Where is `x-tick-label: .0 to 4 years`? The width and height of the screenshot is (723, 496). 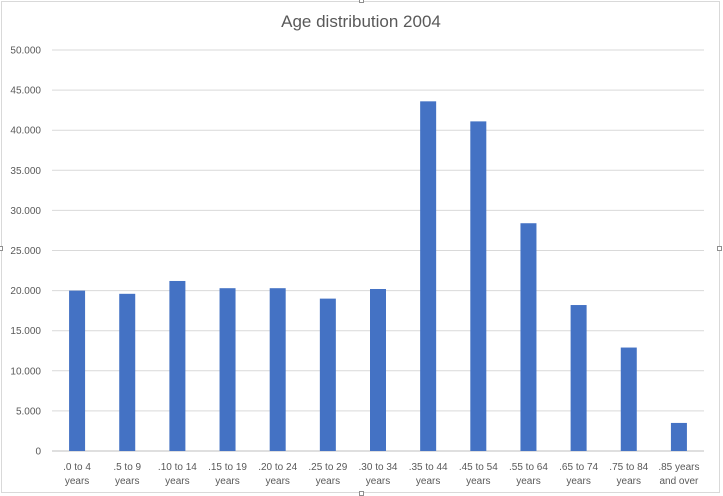 x-tick-label: .0 to 4 years is located at coordinates (77, 474).